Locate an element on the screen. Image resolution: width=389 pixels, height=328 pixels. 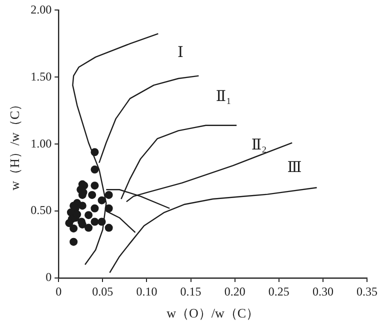
x-tick-label: 0.20 is located at coordinates (235, 291).